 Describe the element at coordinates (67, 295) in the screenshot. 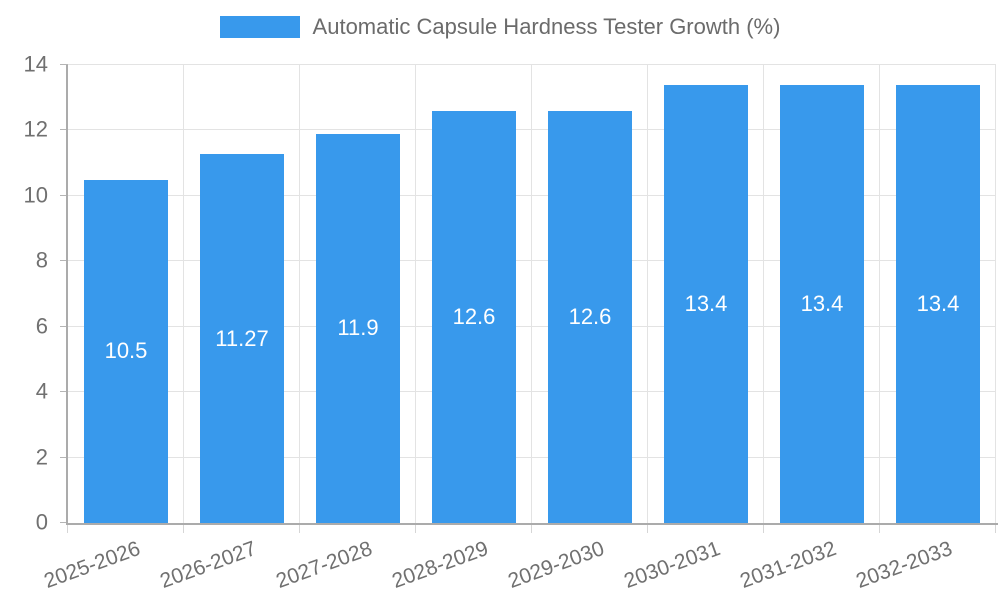

I see `y-axis-line` at that location.